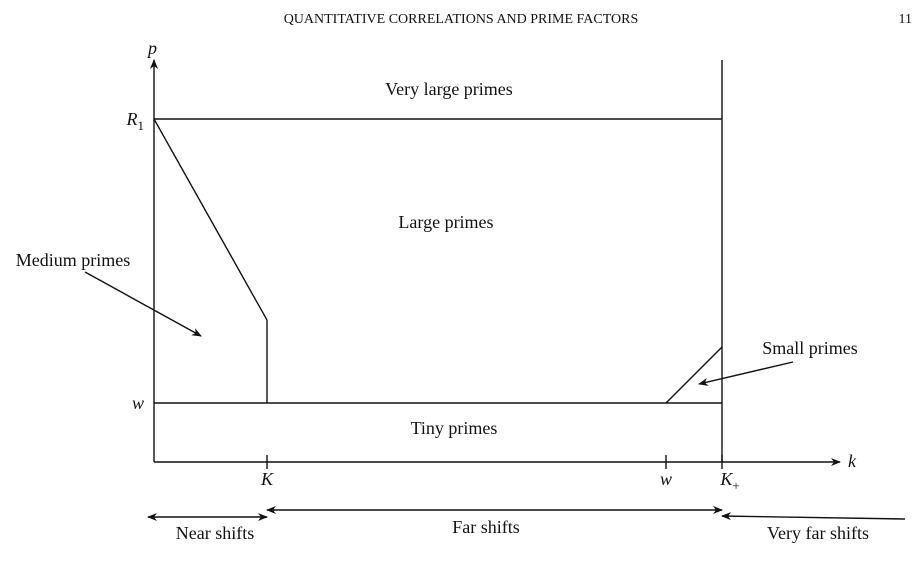  I want to click on region-label: Large primes, so click(445, 222).